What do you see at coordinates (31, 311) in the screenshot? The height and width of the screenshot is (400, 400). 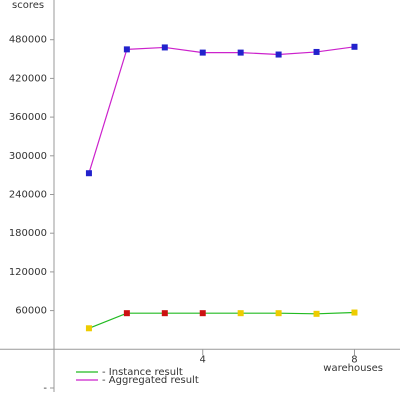 I see `y-tick-label: 60000` at bounding box center [31, 311].